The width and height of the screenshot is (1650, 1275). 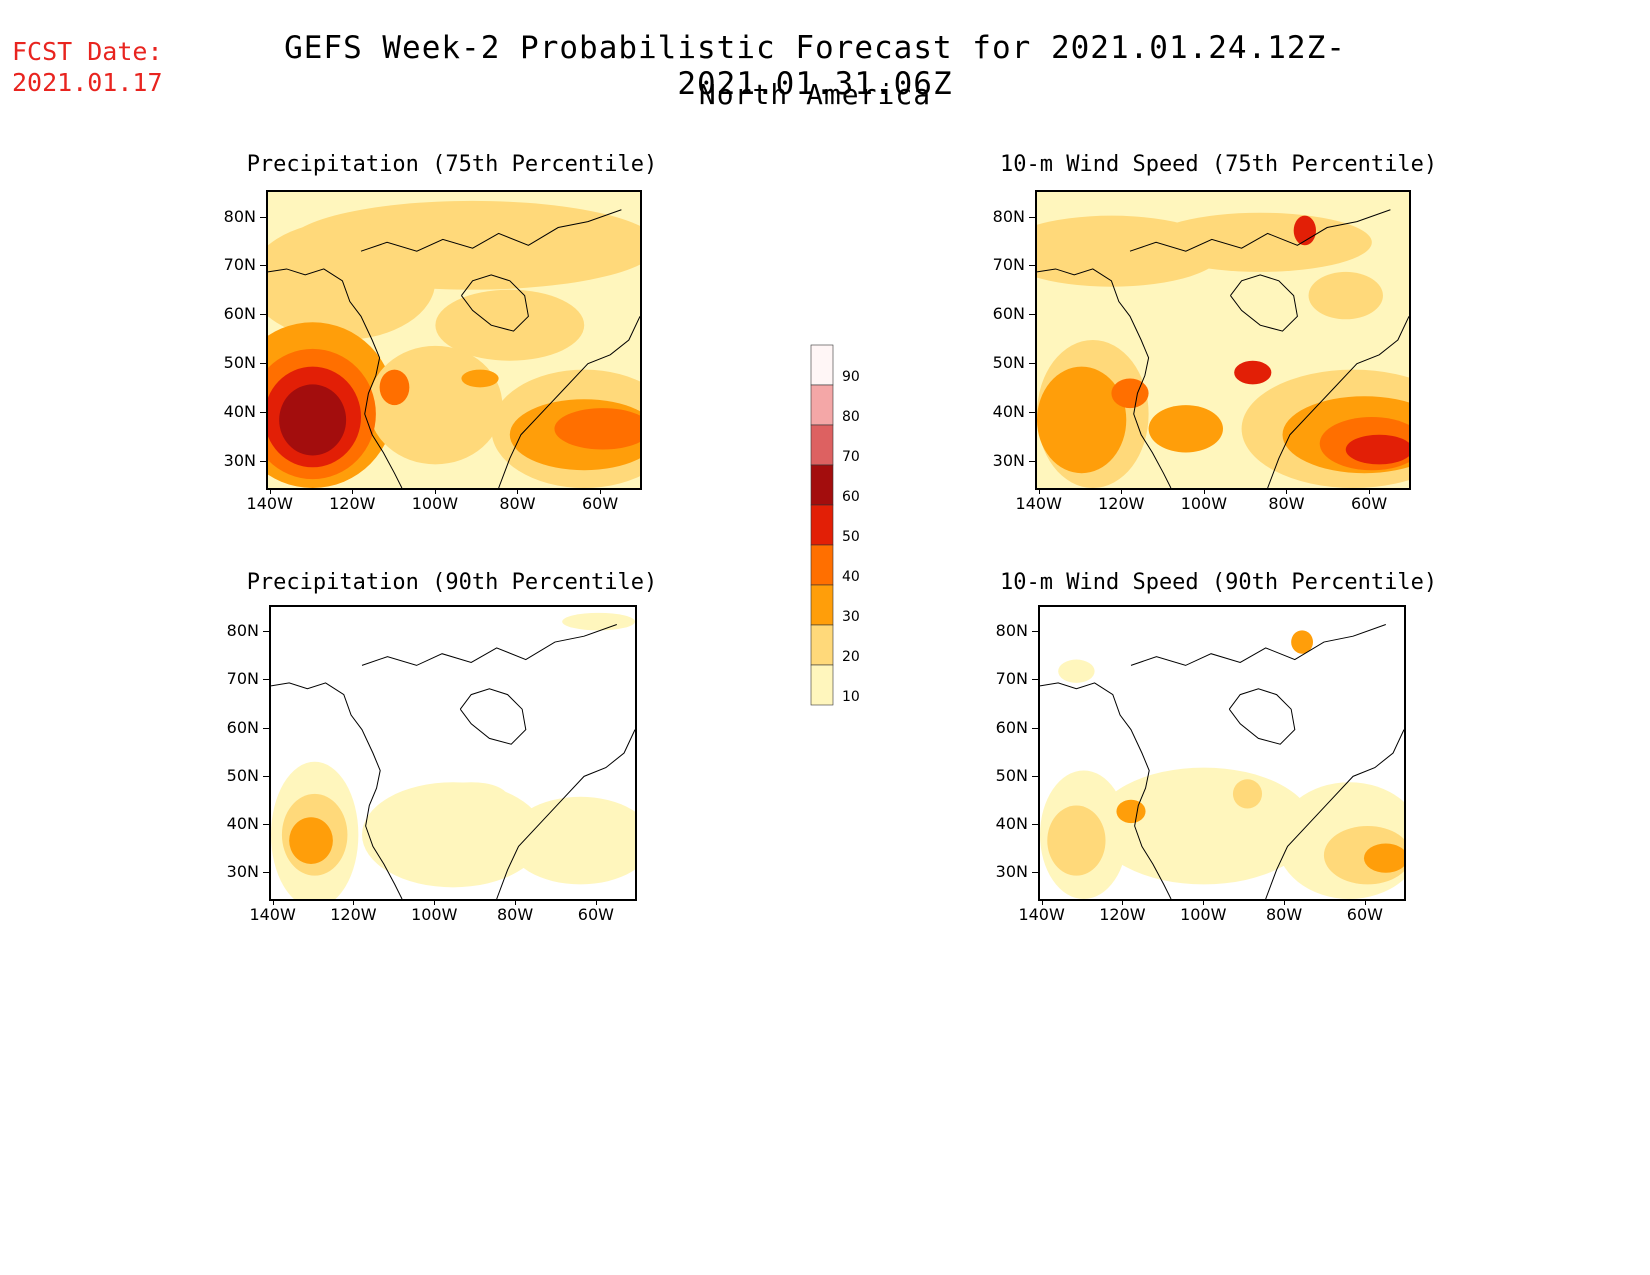 I want to click on fcst-date-label: FCST Date: 2021.01.17, so click(x=87, y=67).